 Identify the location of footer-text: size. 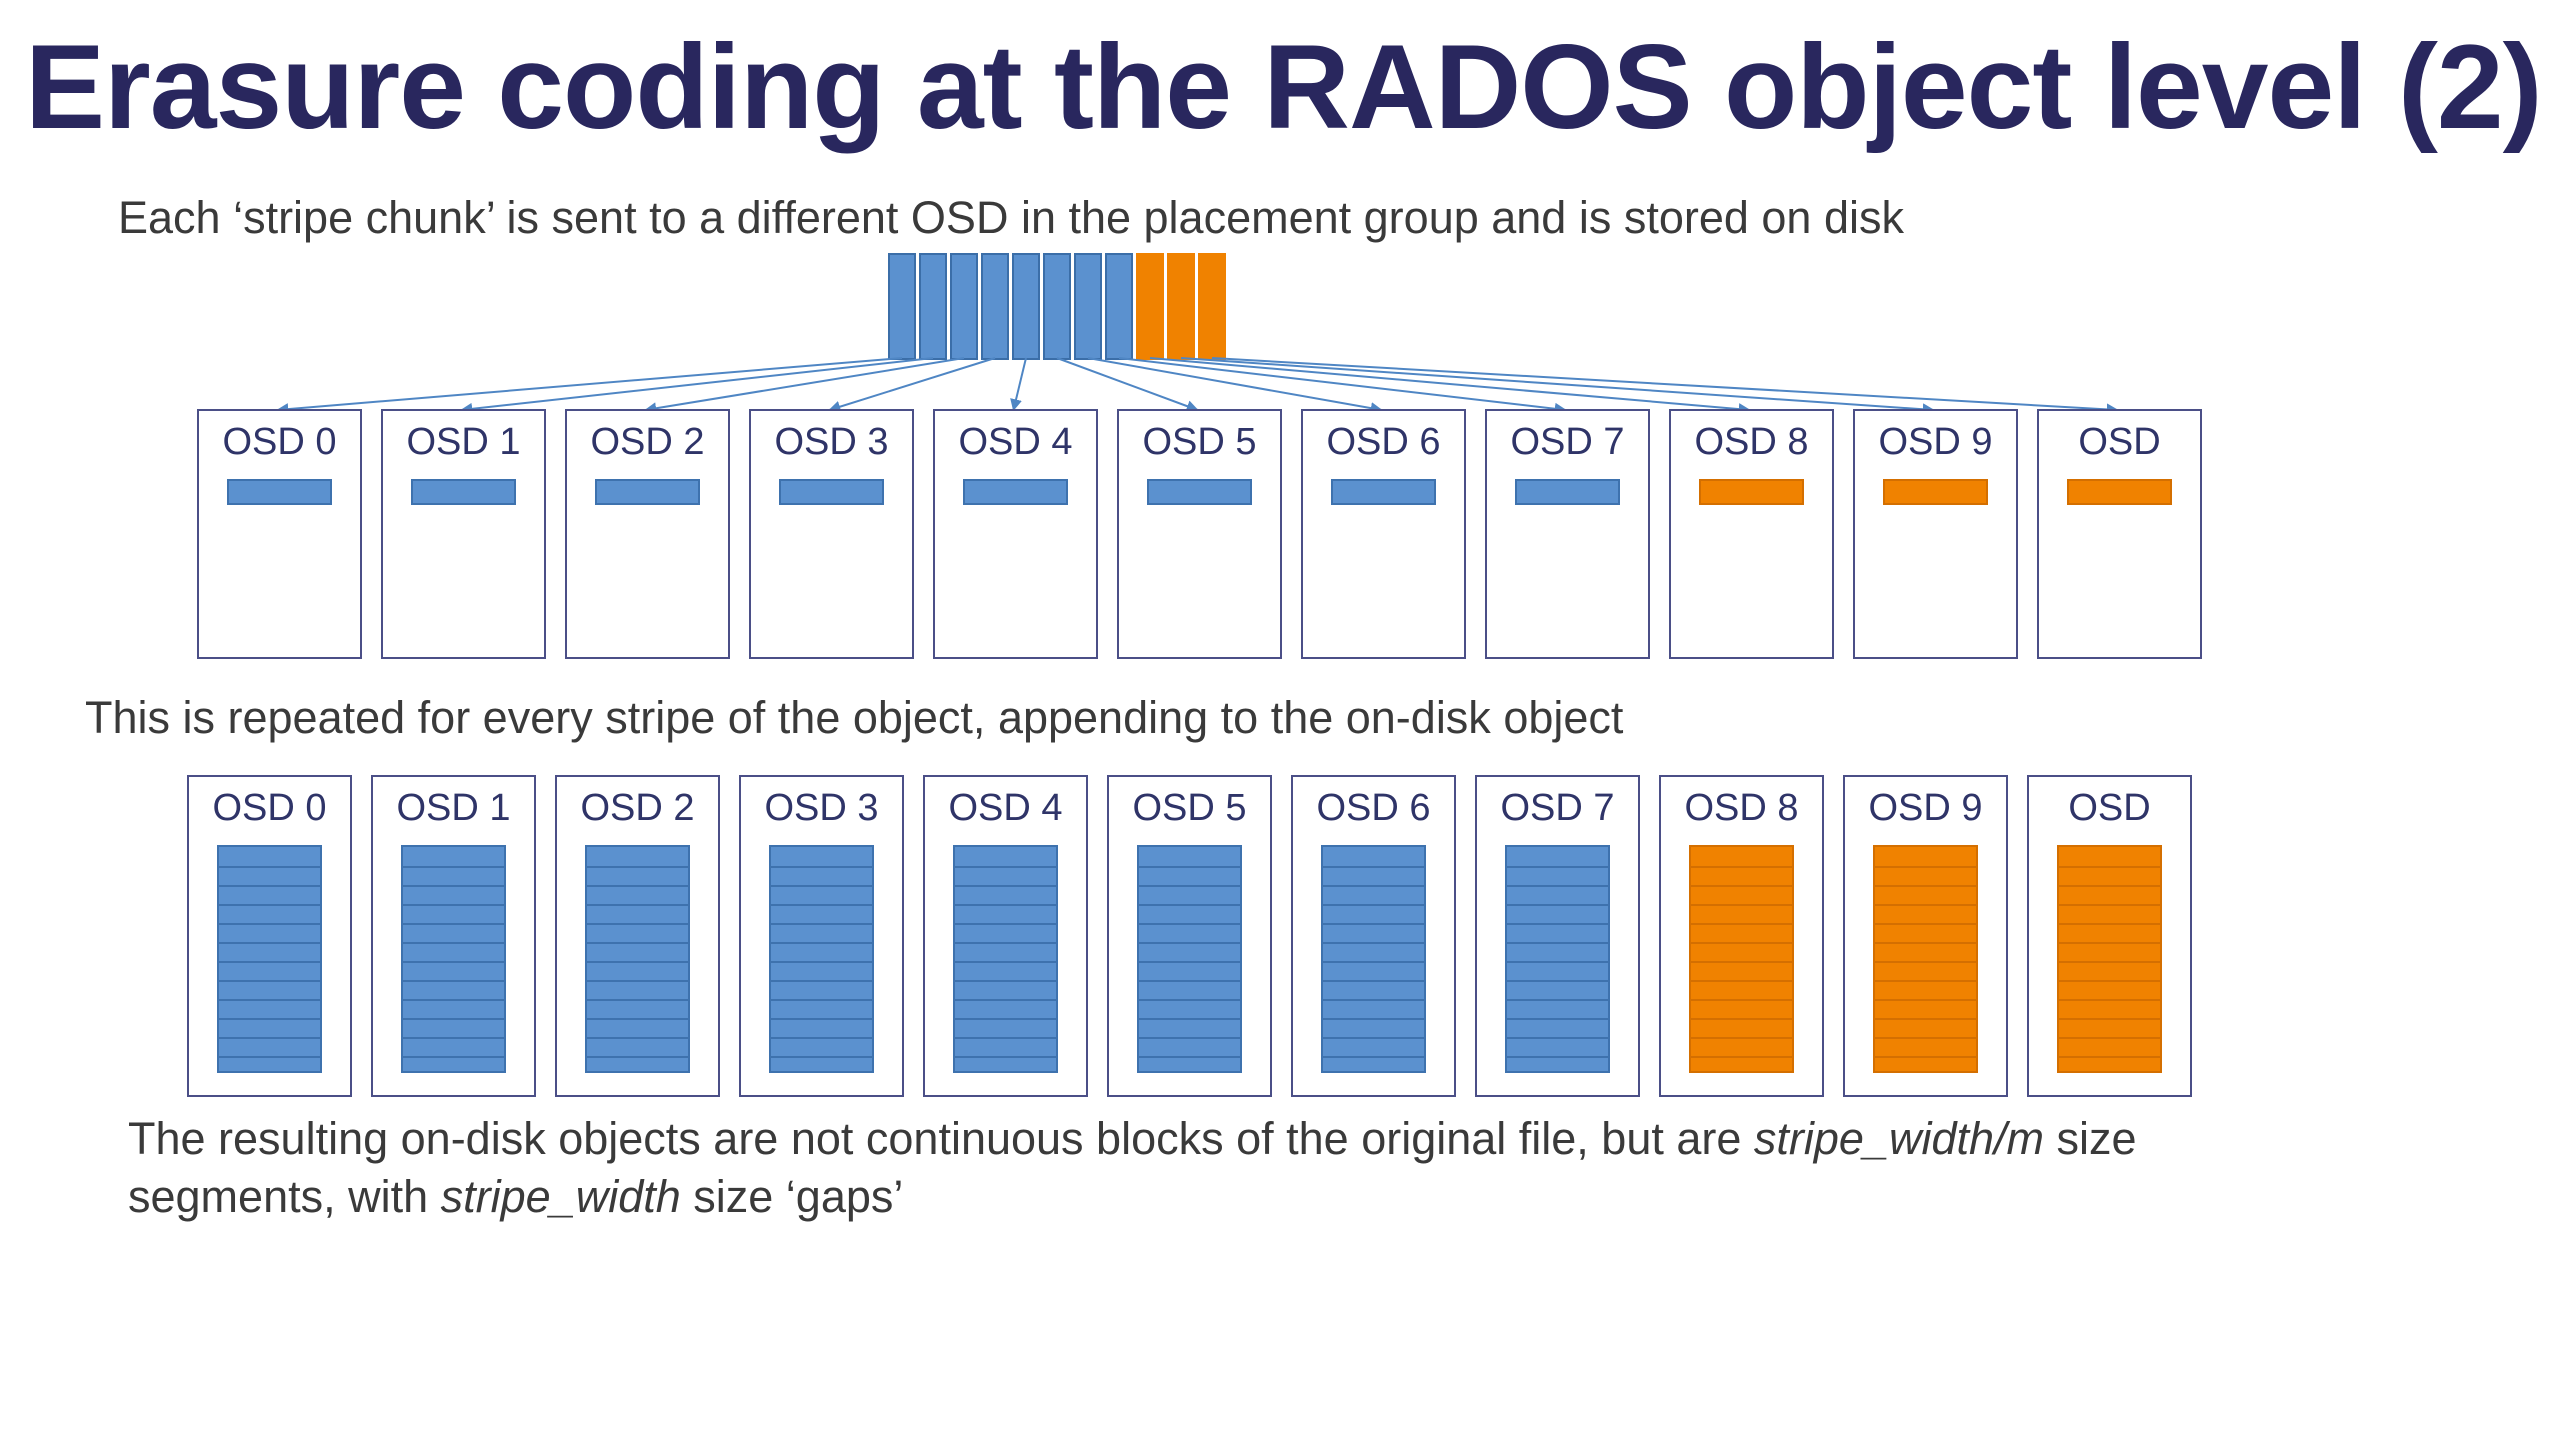
(2090, 1138).